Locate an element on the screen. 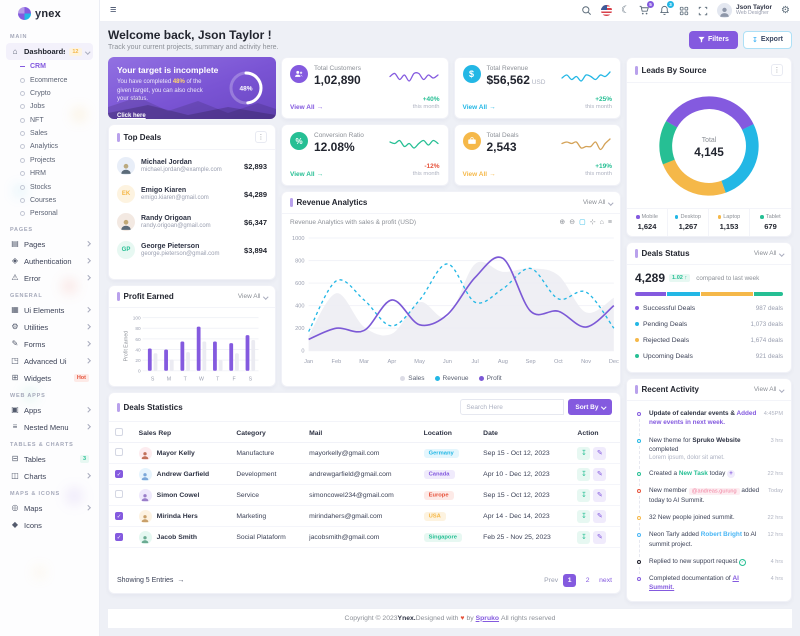 This screenshot has width=800, height=636. activity-highlight: AI Summit. is located at coordinates (694, 583).